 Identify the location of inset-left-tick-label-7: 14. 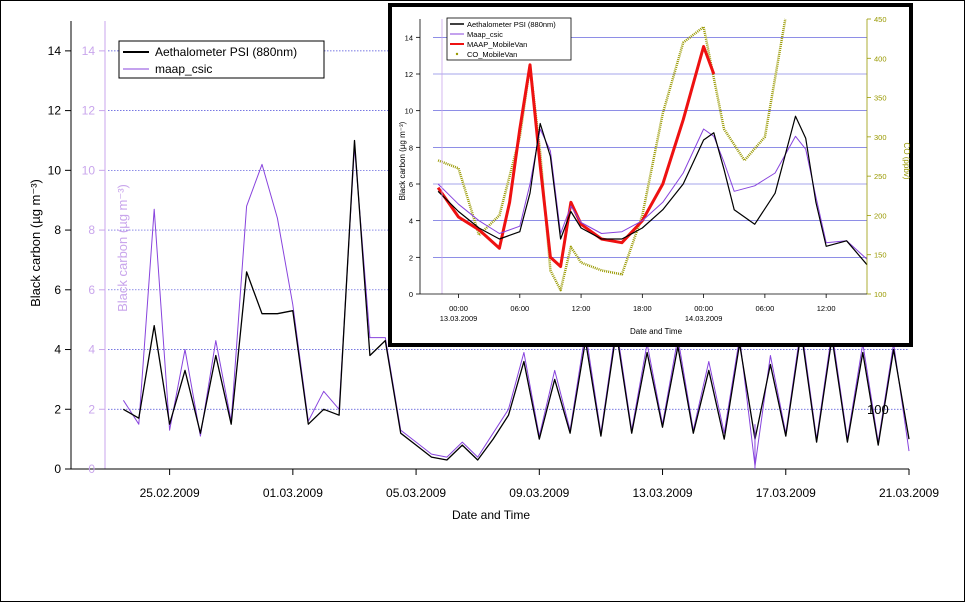
(409, 37).